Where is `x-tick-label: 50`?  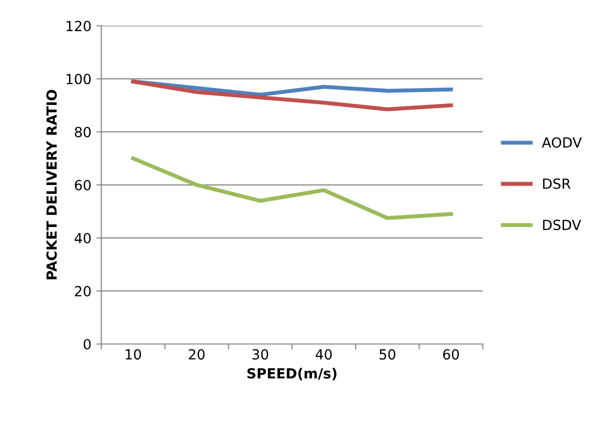
x-tick-label: 50 is located at coordinates (388, 354).